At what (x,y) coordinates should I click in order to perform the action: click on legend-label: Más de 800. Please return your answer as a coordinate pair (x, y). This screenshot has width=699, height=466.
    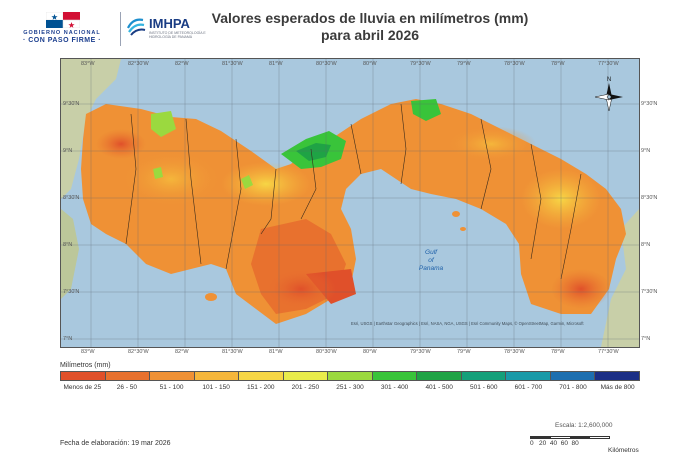
    Looking at the image, I should click on (617, 387).